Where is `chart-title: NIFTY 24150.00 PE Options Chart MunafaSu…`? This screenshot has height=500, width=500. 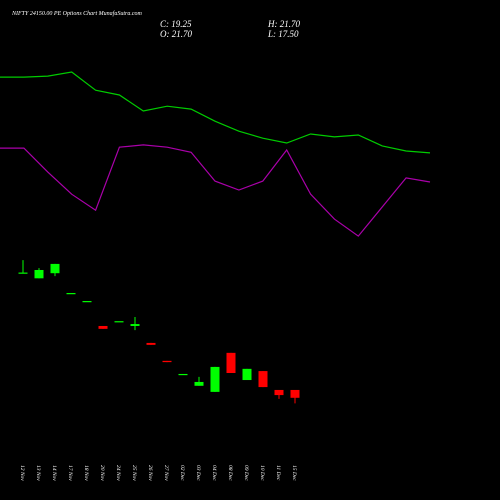
chart-title: NIFTY 24150.00 PE Options Chart MunafaSu… is located at coordinates (77, 13).